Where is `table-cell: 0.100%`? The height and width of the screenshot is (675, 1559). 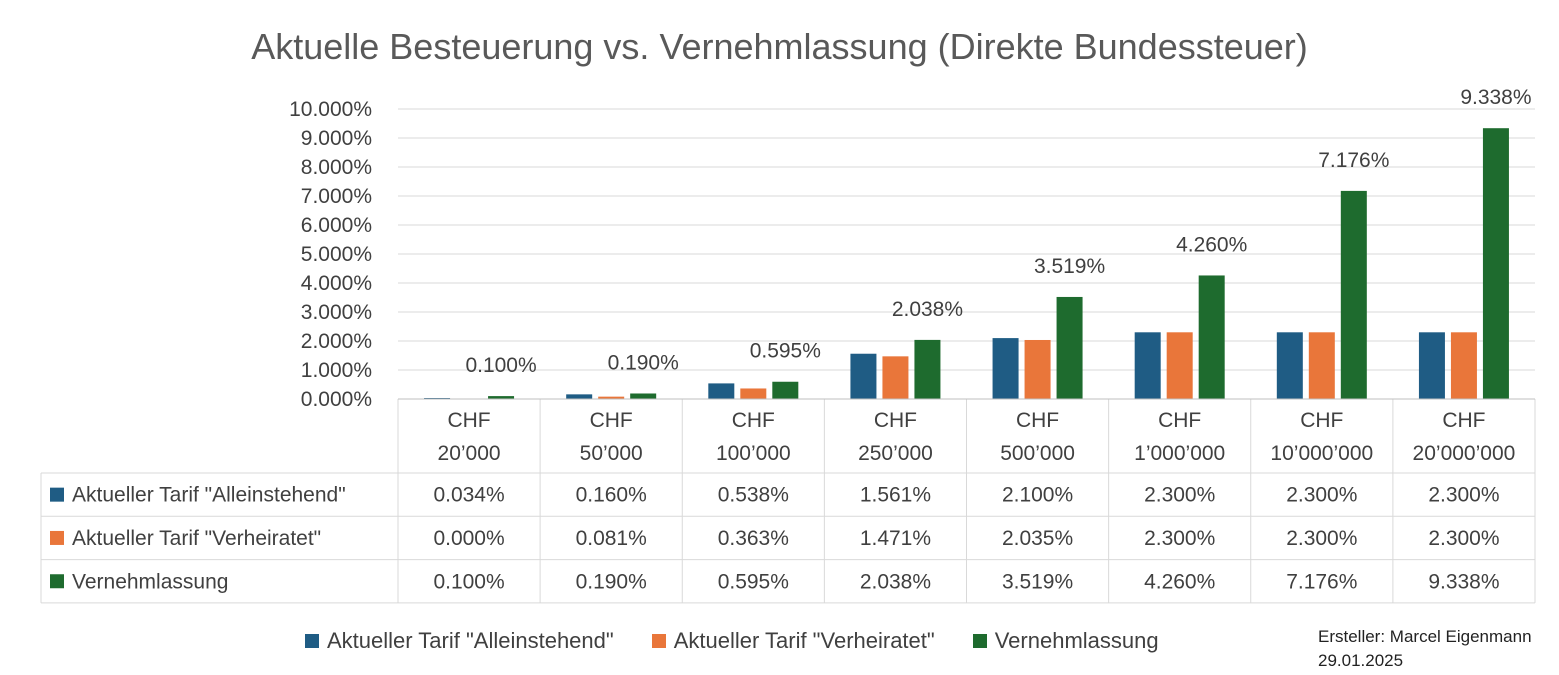 table-cell: 0.100% is located at coordinates (468, 581).